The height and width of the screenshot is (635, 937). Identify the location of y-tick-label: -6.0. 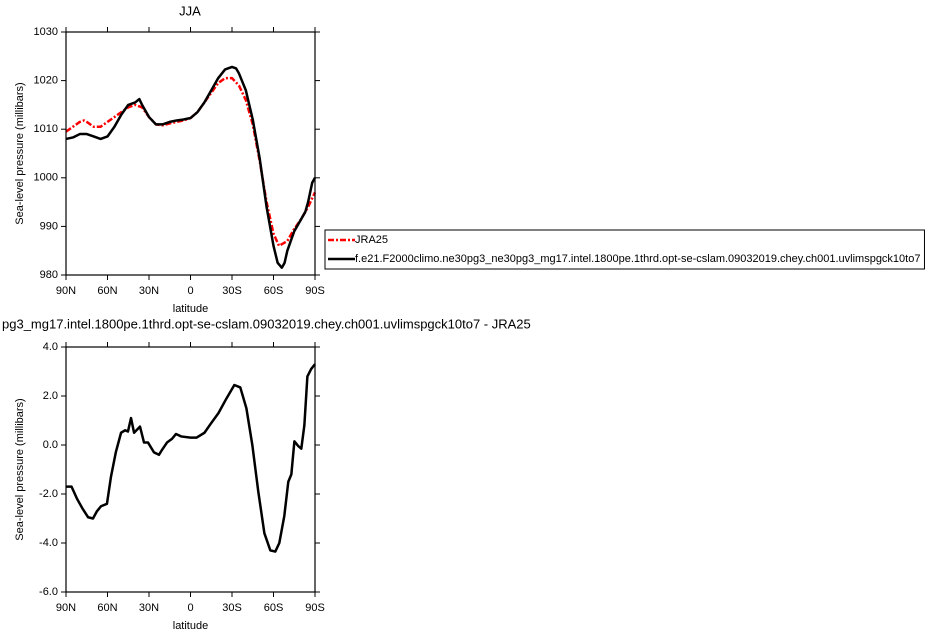
(48, 592).